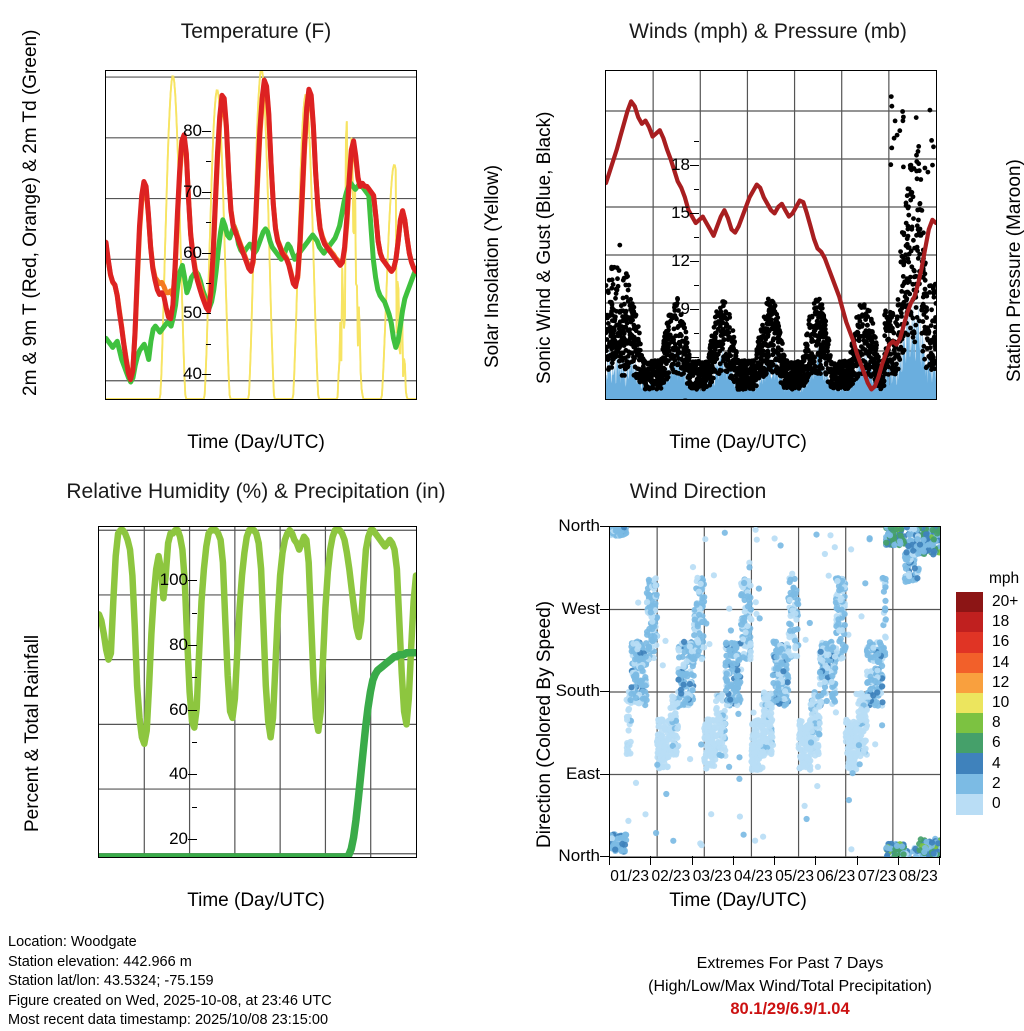 The width and height of the screenshot is (1024, 1031). What do you see at coordinates (33, 733) in the screenshot?
I see `humidity-ylabel: Percent & Total Rainfall` at bounding box center [33, 733].